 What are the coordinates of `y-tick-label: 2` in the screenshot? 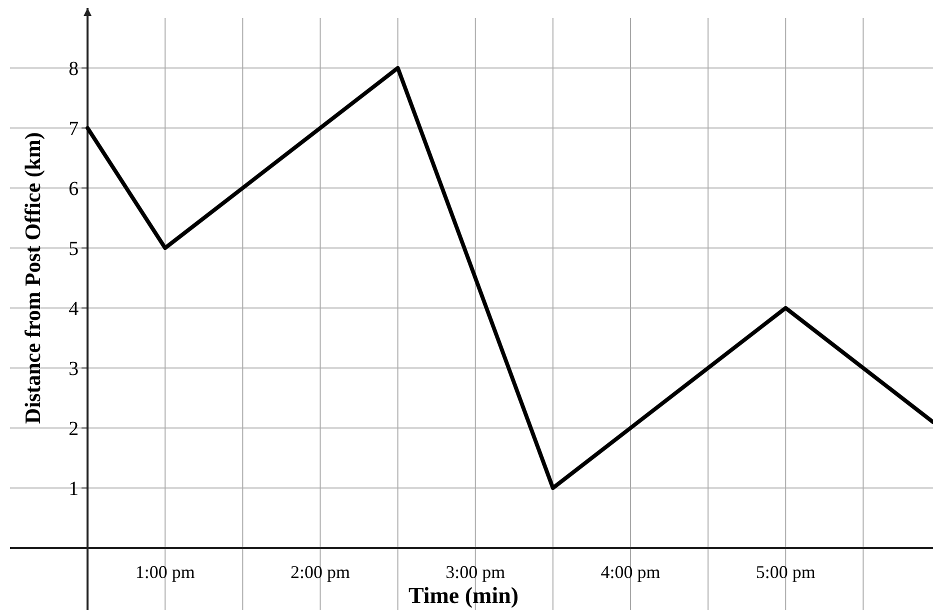 It's located at (73, 429).